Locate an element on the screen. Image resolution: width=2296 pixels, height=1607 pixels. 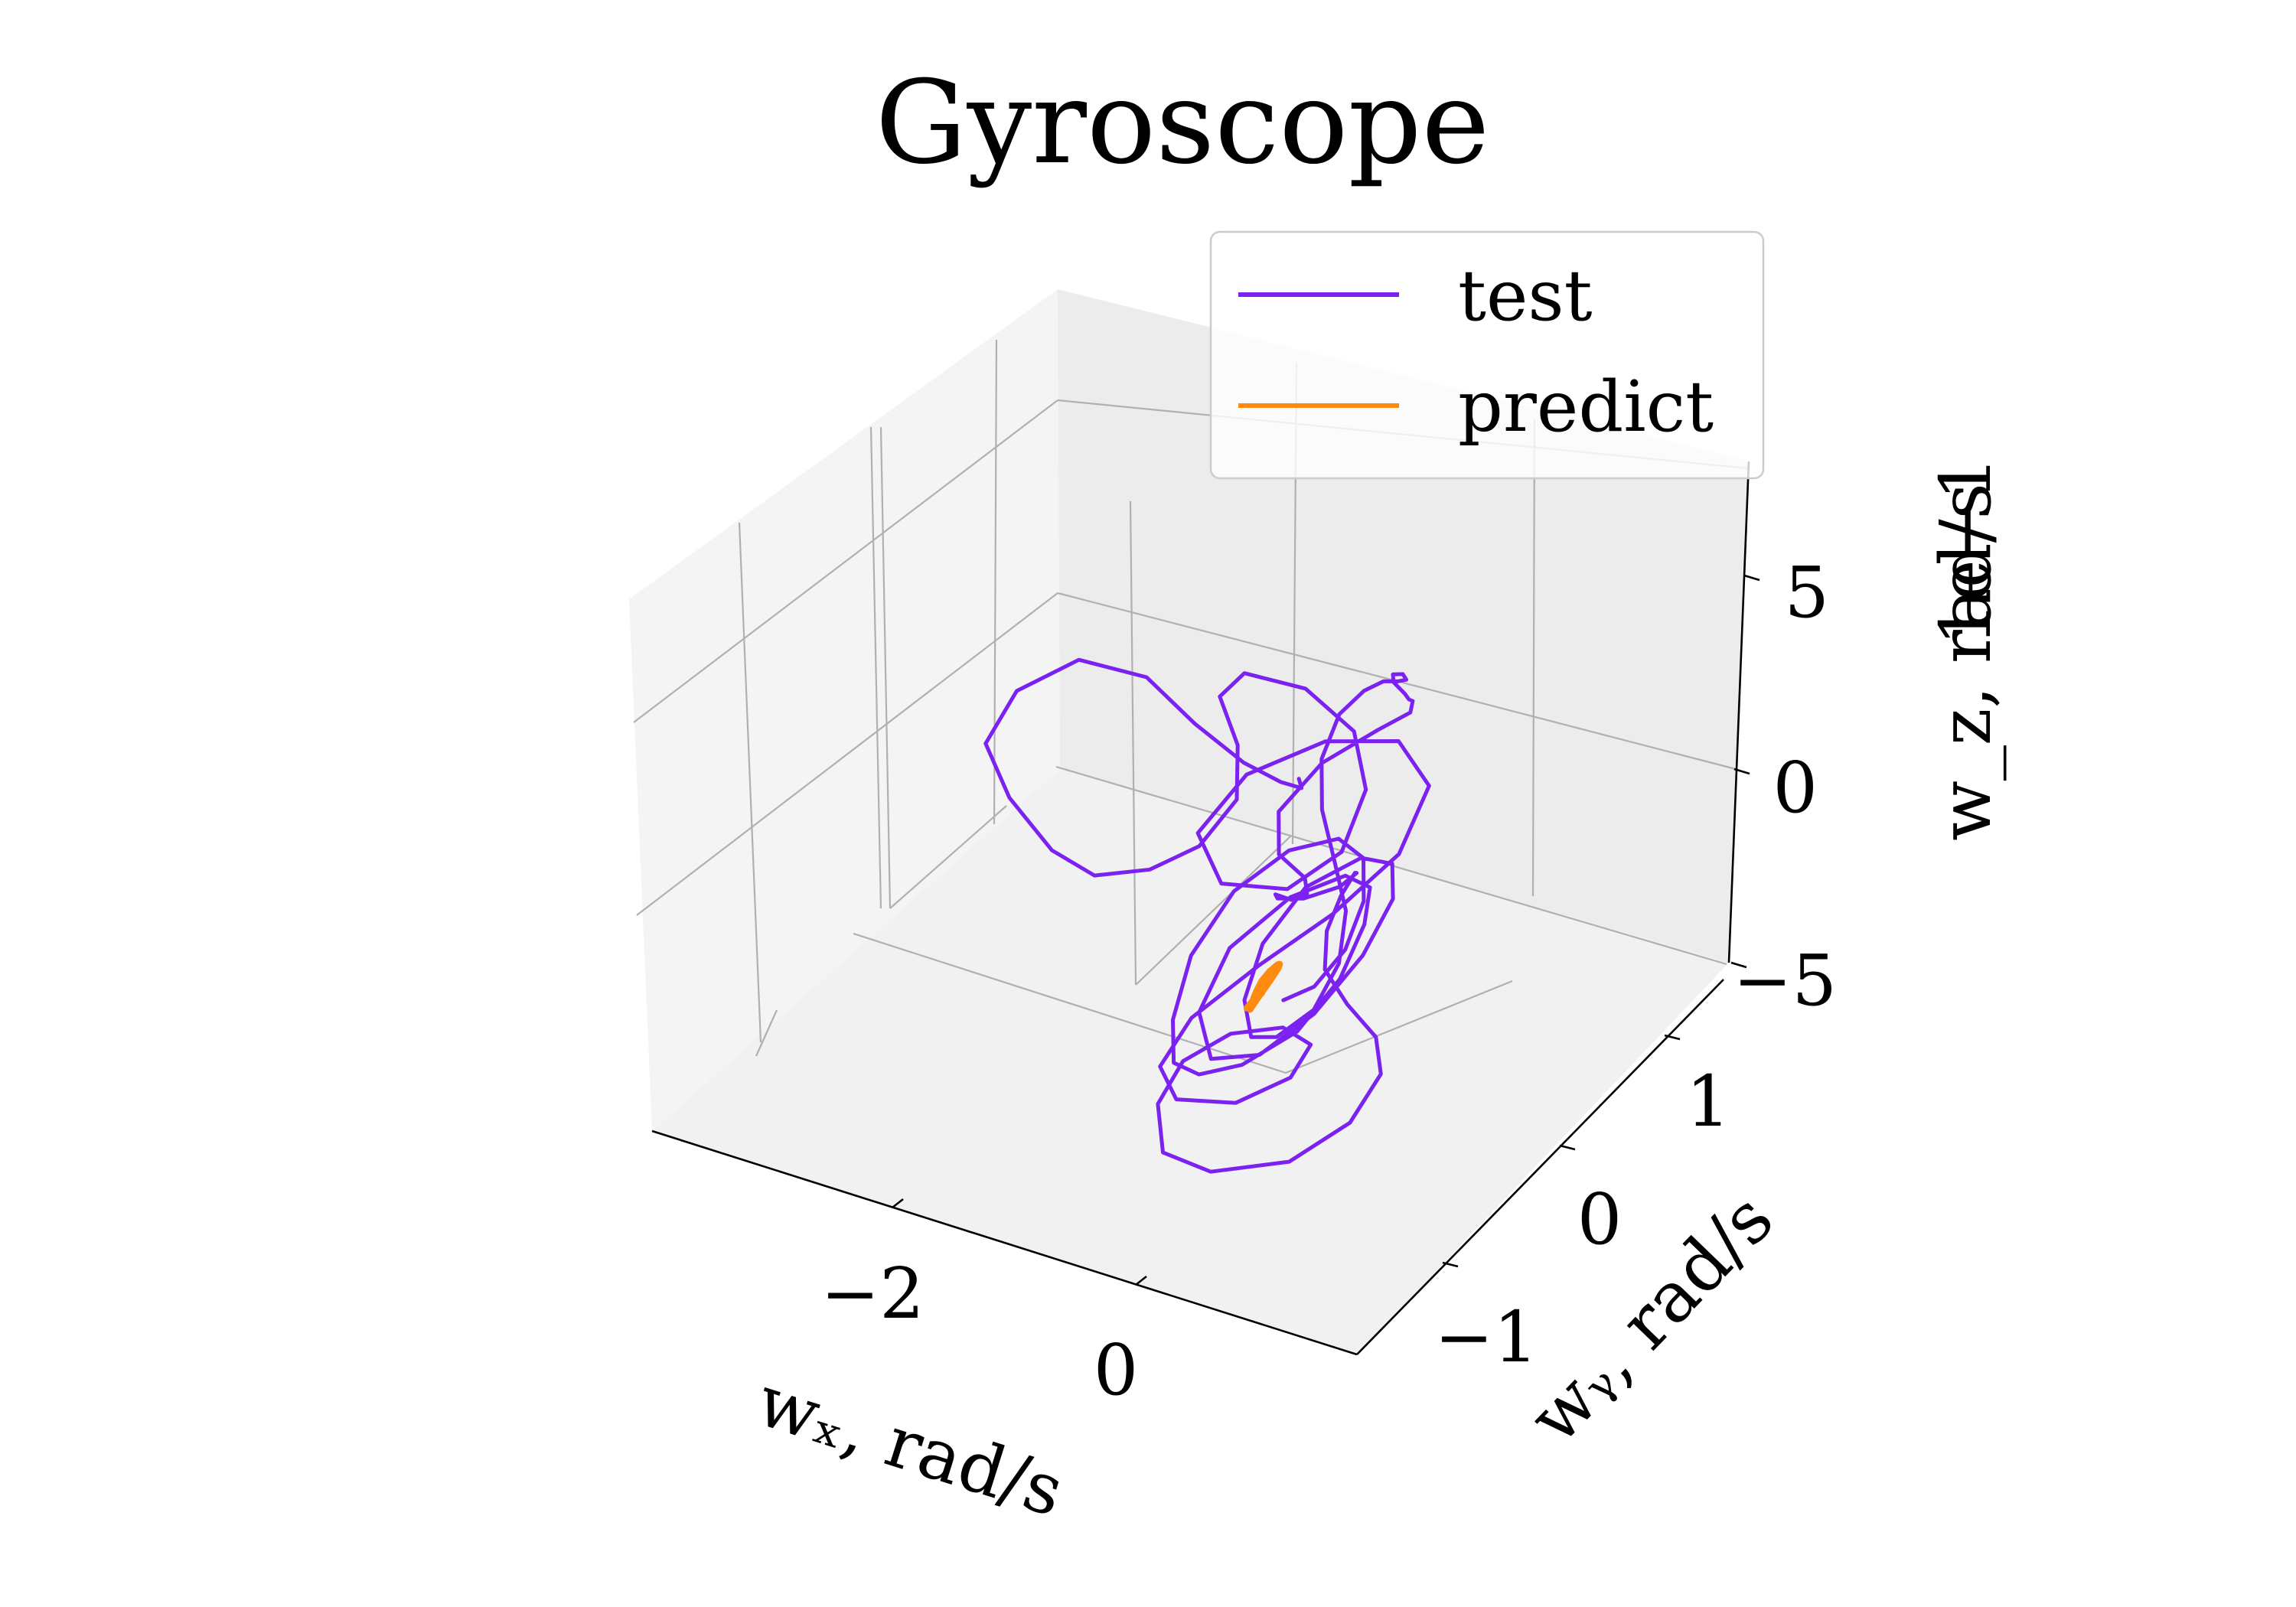
x-axis-line is located at coordinates (1004, 1242).